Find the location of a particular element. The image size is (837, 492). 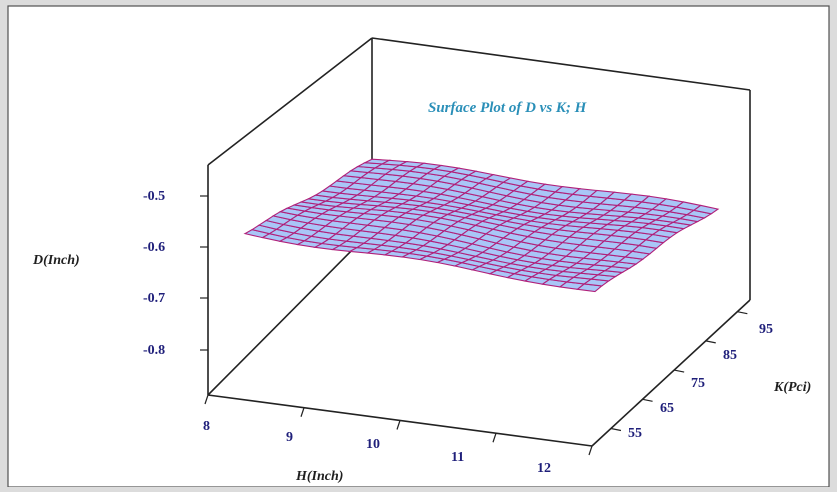

left-top-edge is located at coordinates (290, 101).